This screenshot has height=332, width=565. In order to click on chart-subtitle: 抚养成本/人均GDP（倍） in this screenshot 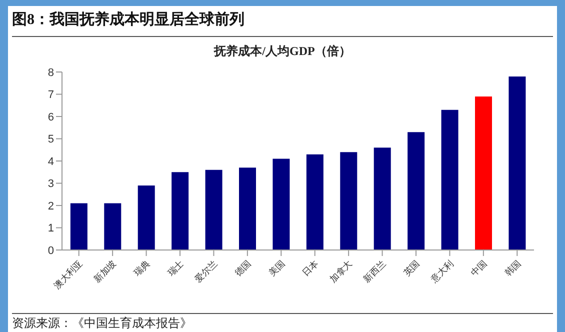, I will do `click(282, 51)`.